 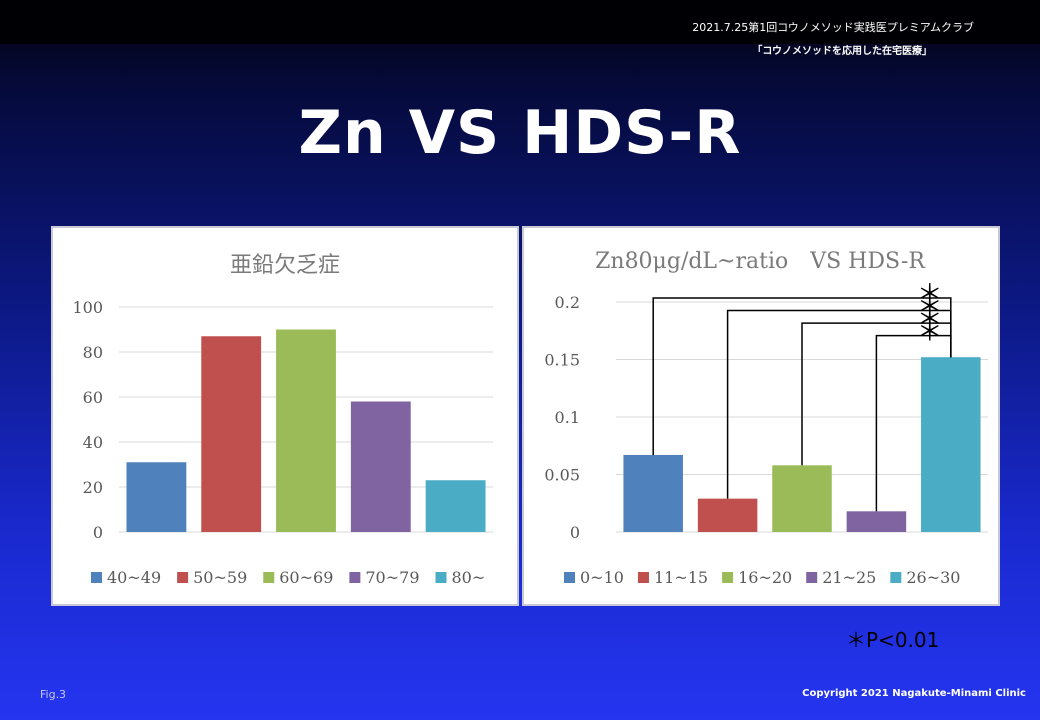 I want to click on left-legend-label: 40~49, so click(x=134, y=577).